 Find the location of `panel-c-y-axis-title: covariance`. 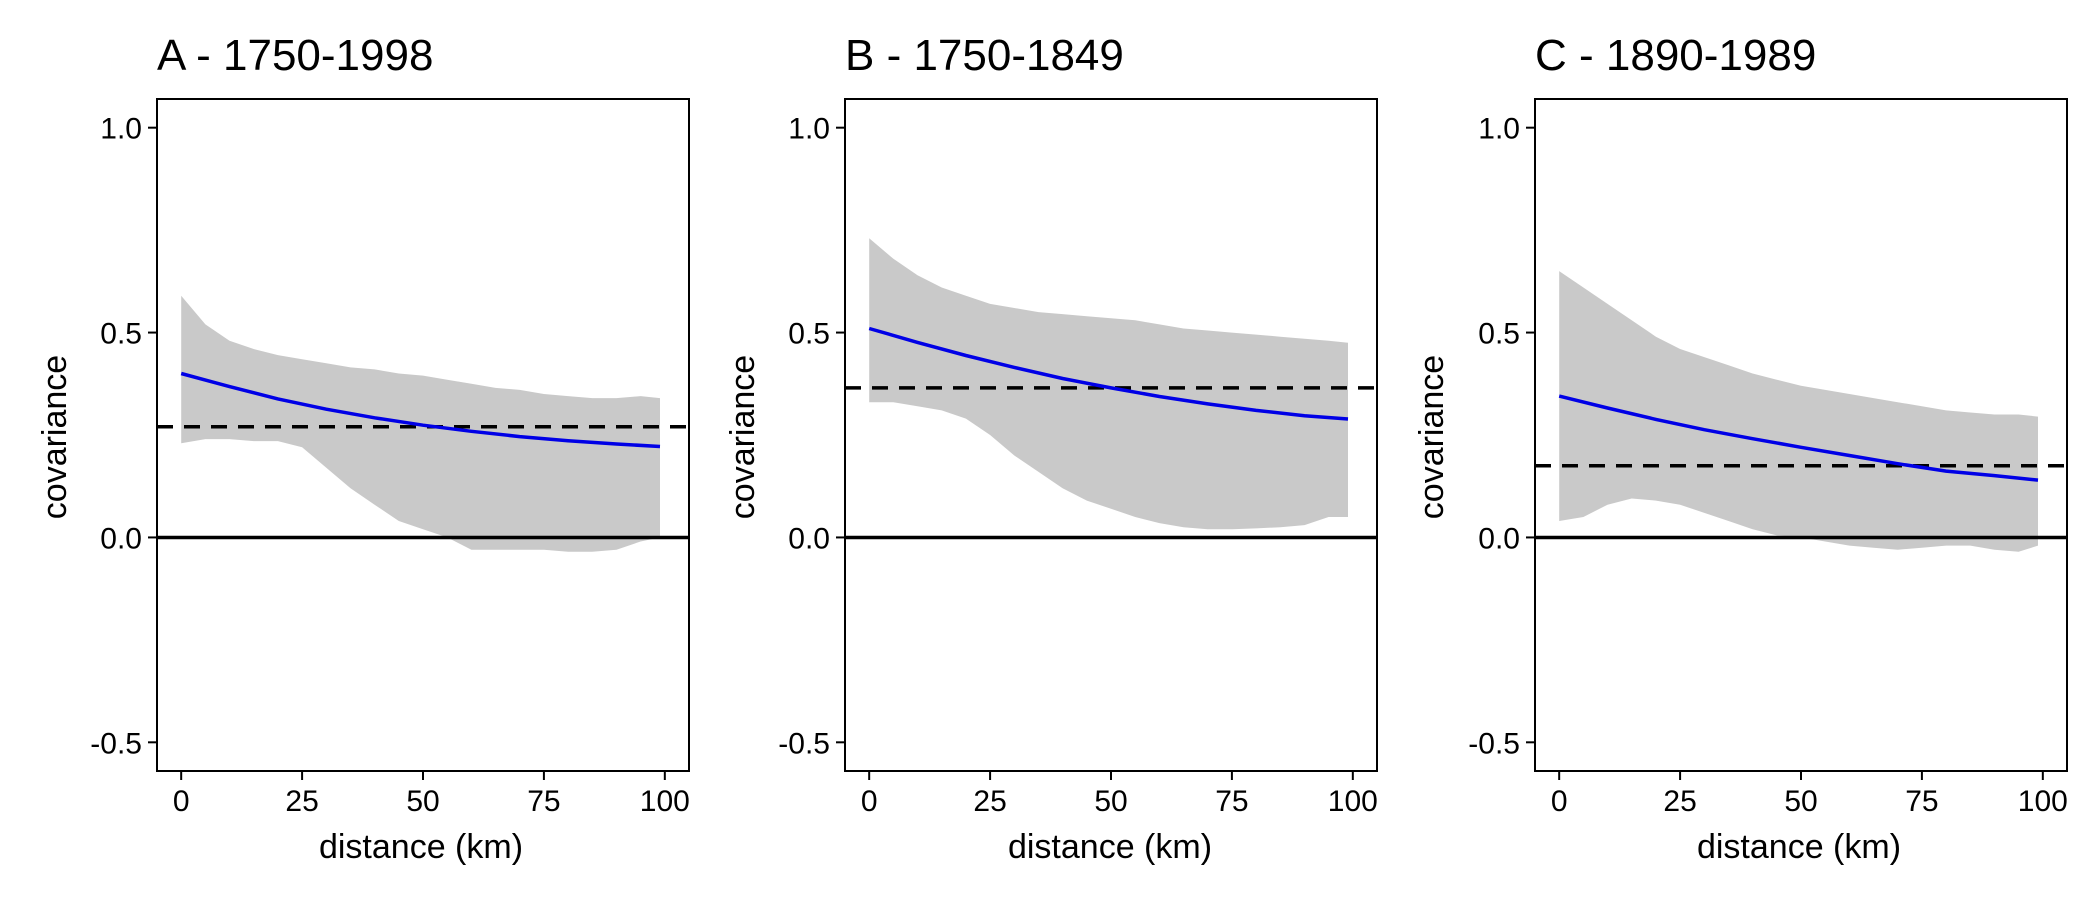

panel-c-y-axis-title: covariance is located at coordinates (1432, 437).